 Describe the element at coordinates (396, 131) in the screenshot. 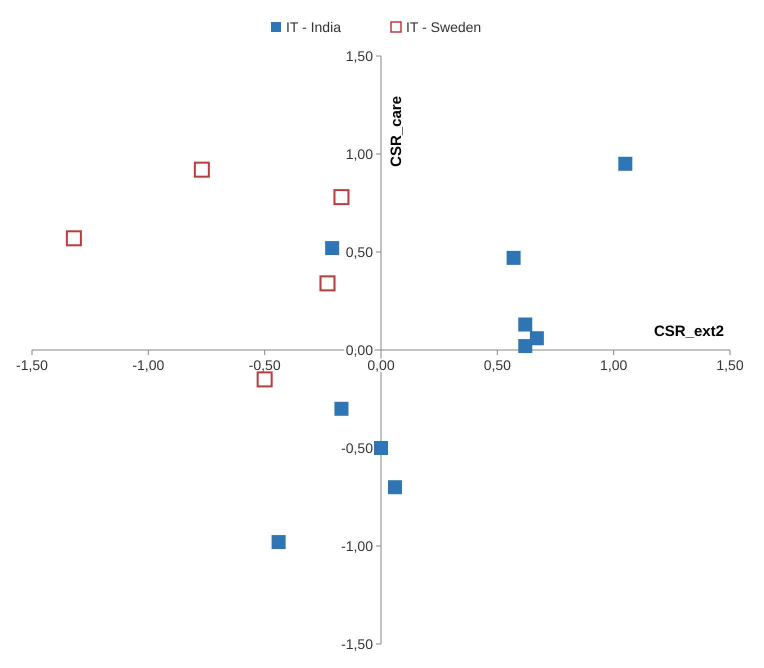

I see `y-axis-title: CSR_care` at that location.